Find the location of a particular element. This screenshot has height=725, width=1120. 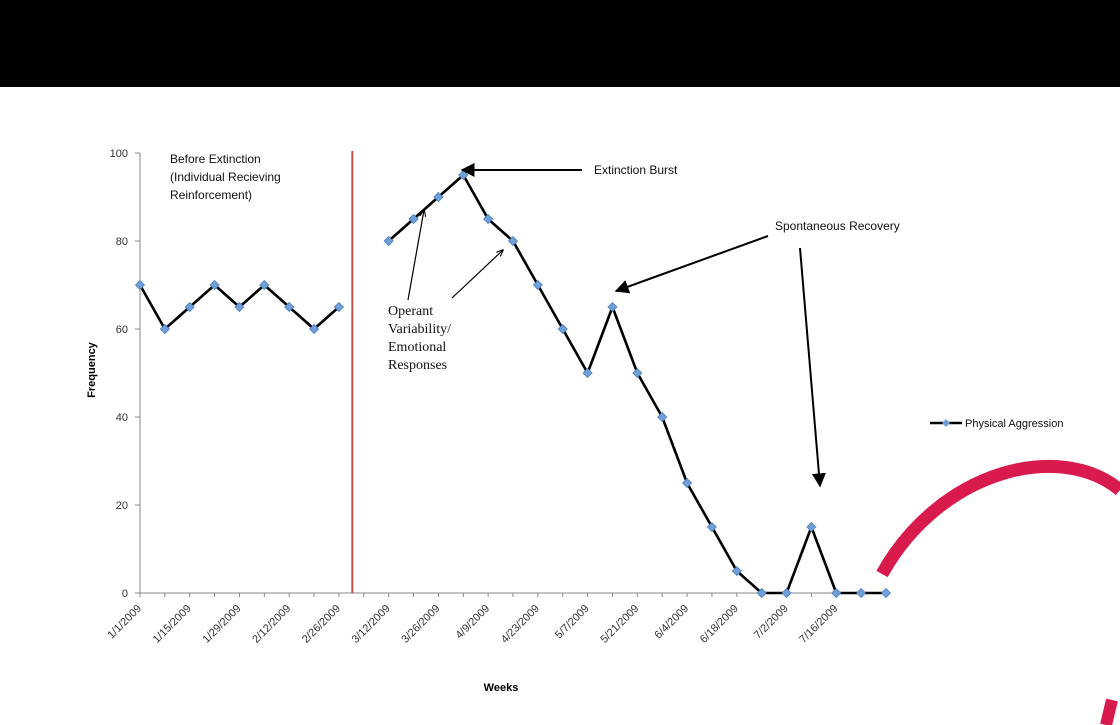

x-axis-title: Weeks is located at coordinates (501, 688).